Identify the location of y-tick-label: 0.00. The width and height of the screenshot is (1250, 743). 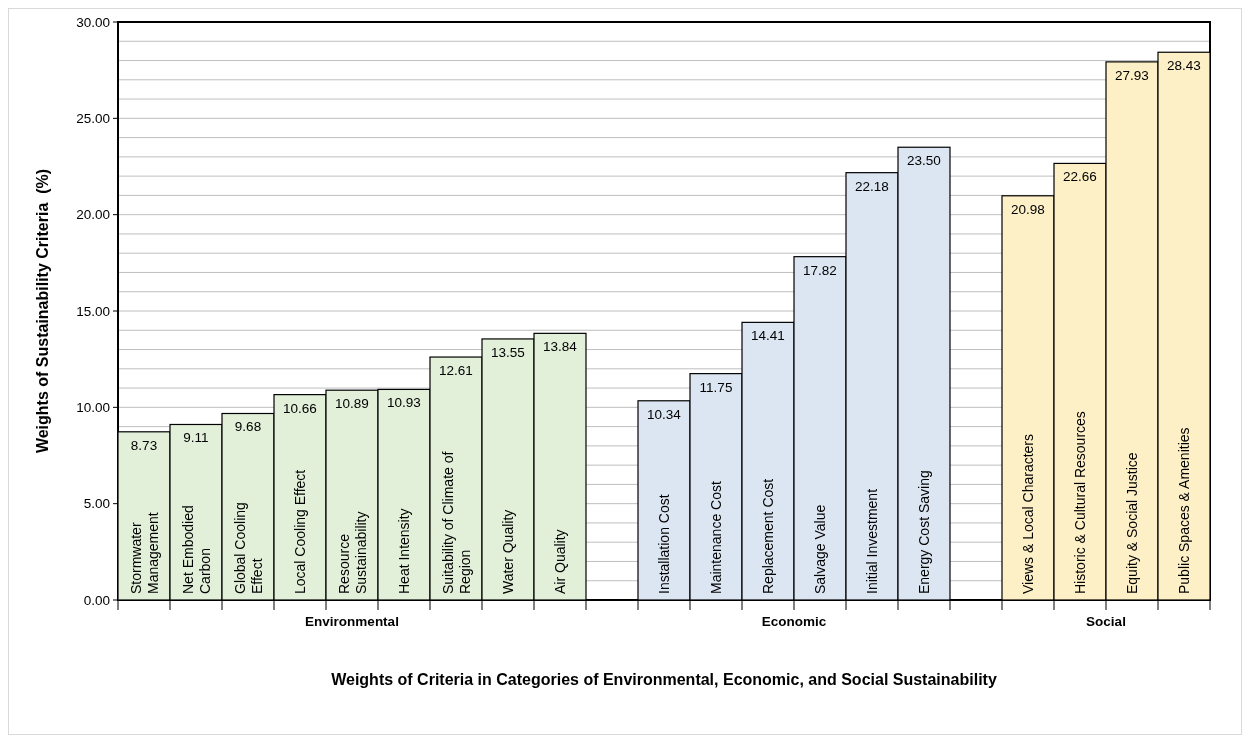
(96, 600).